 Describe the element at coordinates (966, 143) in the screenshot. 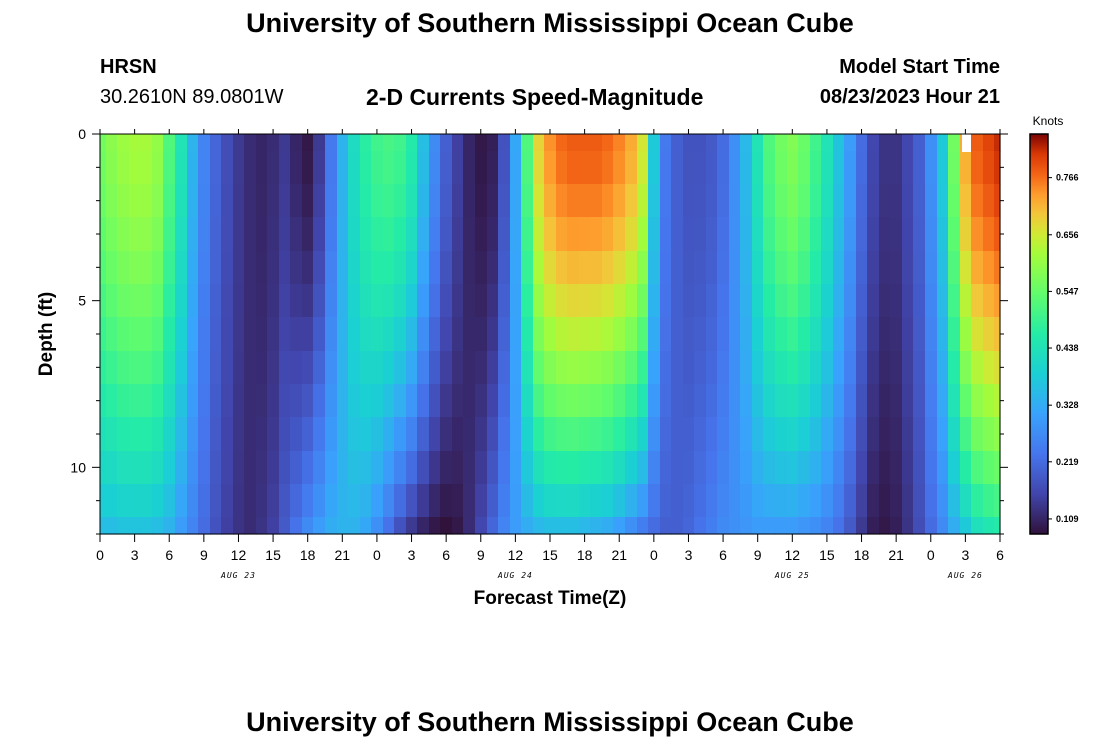

I see `missing-data-cell` at that location.